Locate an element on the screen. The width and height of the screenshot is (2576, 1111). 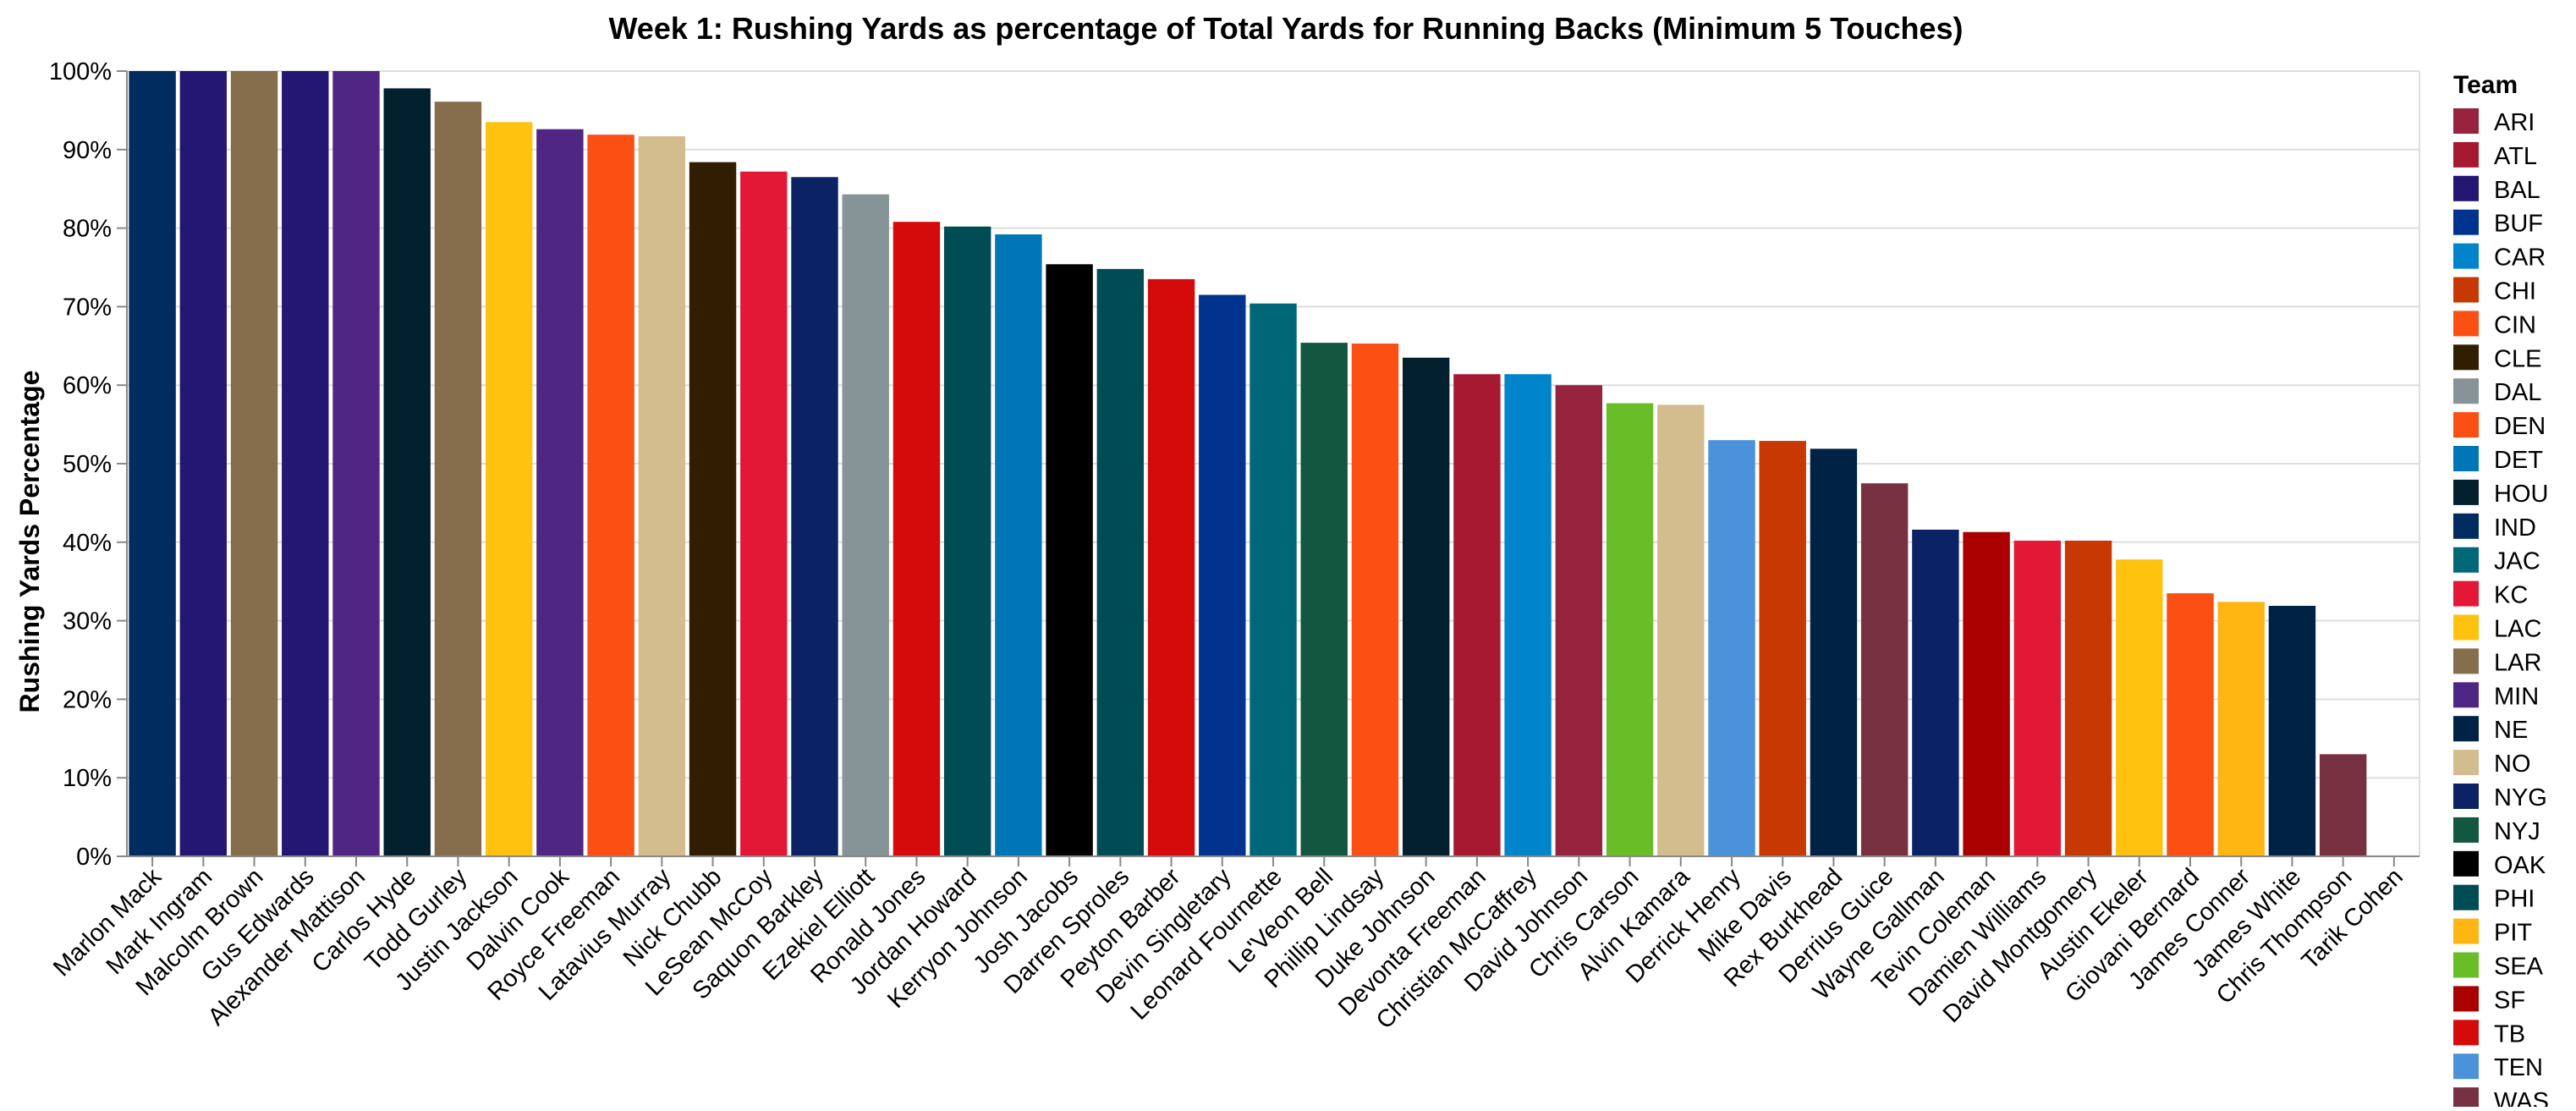
y-tick-label: 60% is located at coordinates (87, 385).